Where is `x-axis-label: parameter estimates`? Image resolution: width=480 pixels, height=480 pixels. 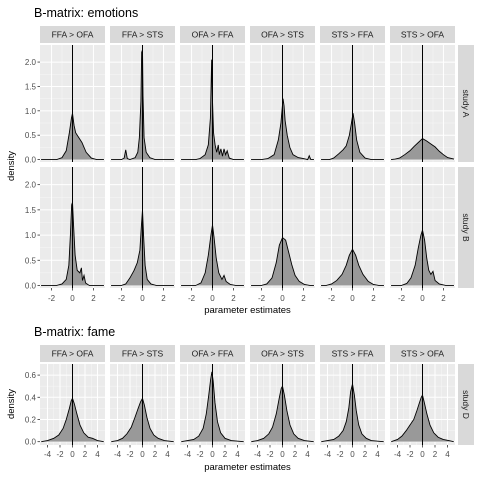 x-axis-label: parameter estimates is located at coordinates (247, 467).